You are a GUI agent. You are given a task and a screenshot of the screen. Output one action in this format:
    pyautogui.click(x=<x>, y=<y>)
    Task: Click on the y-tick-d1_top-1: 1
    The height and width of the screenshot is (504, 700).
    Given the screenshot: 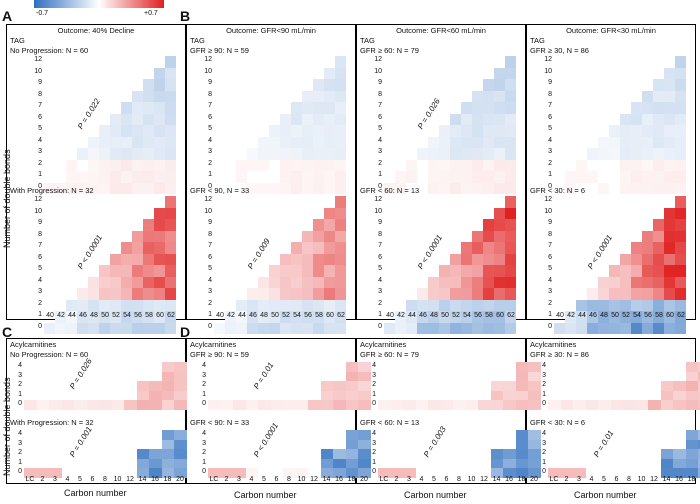 What is the action you would take?
    pyautogui.click(x=204, y=394)
    